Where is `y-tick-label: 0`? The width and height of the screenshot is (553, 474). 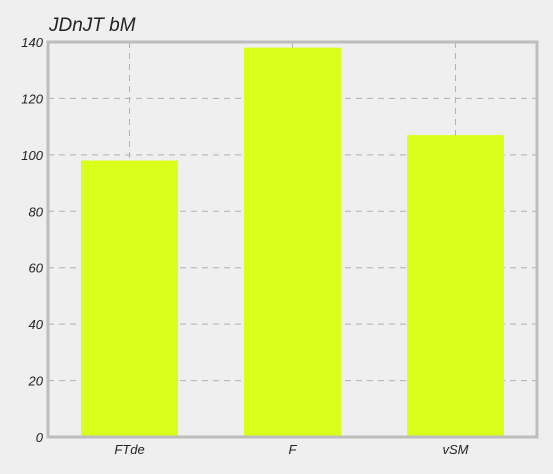
y-tick-label: 0 is located at coordinates (40, 437).